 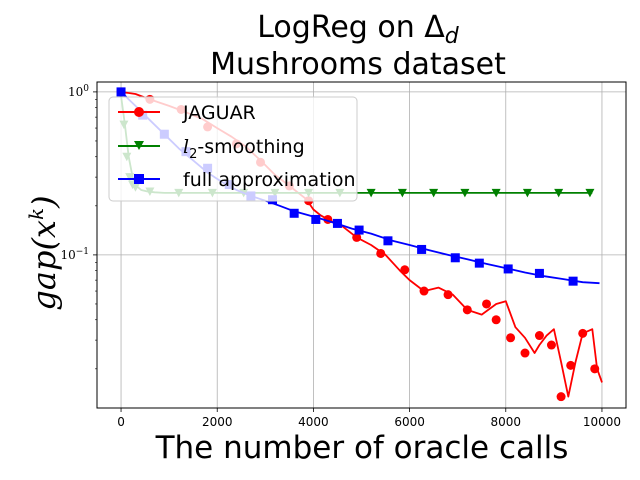 What do you see at coordinates (602, 422) in the screenshot?
I see `x-tick-label: 10000` at bounding box center [602, 422].